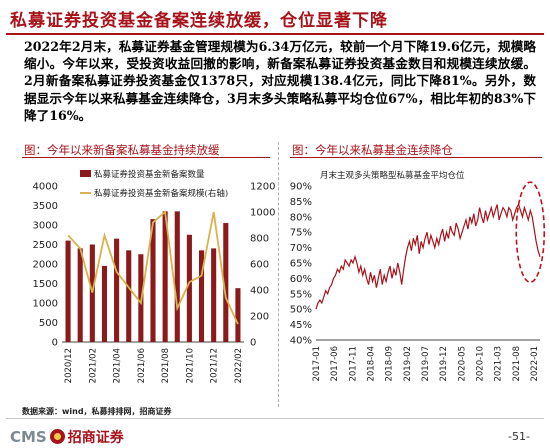 This screenshot has height=448, width=550. Describe the element at coordinates (530, 232) in the screenshot. I see `highlight-ellipse` at that location.